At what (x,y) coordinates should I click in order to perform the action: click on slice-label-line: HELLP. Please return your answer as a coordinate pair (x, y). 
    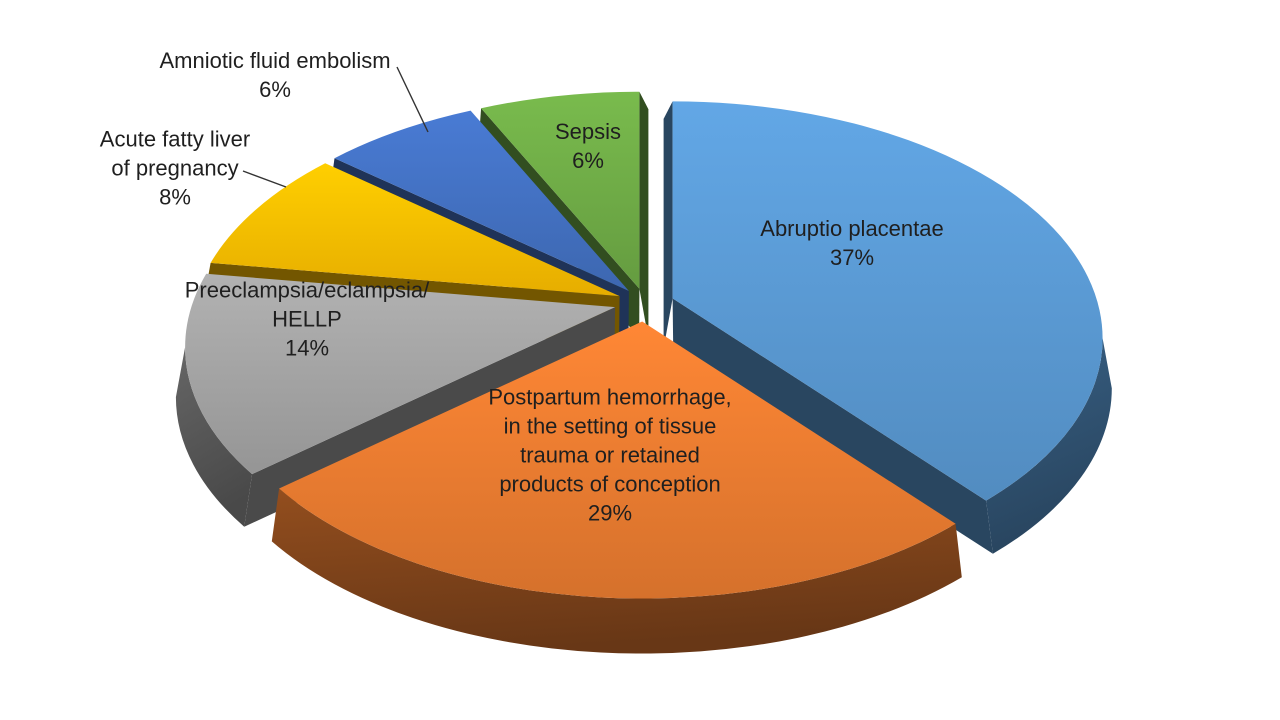
    Looking at the image, I should click on (307, 319).